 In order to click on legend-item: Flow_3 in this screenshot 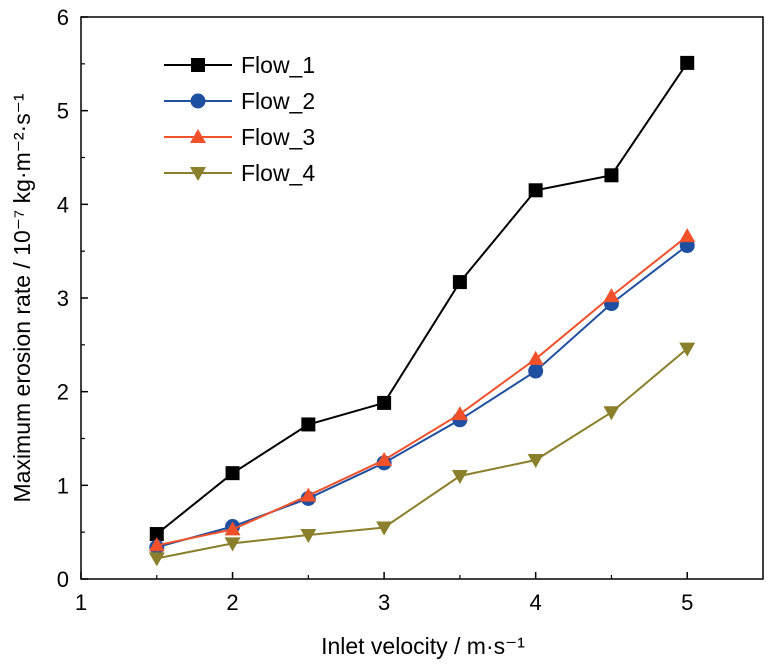, I will do `click(239, 137)`.